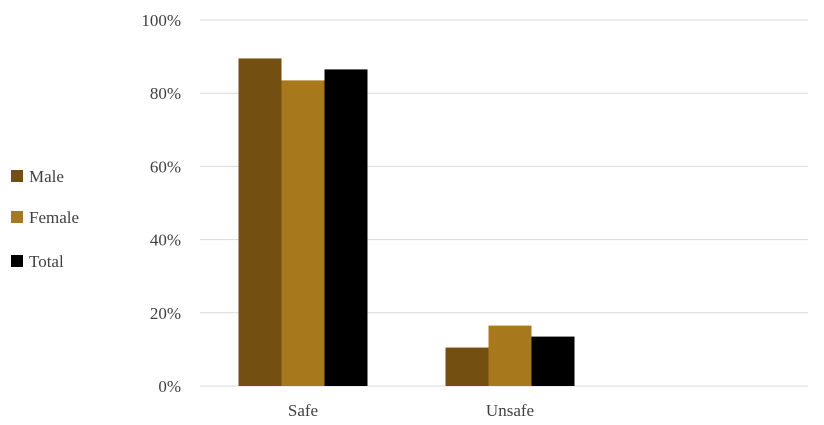 Image resolution: width=824 pixels, height=425 pixels. What do you see at coordinates (165, 240) in the screenshot?
I see `y-tick-label: 40%` at bounding box center [165, 240].